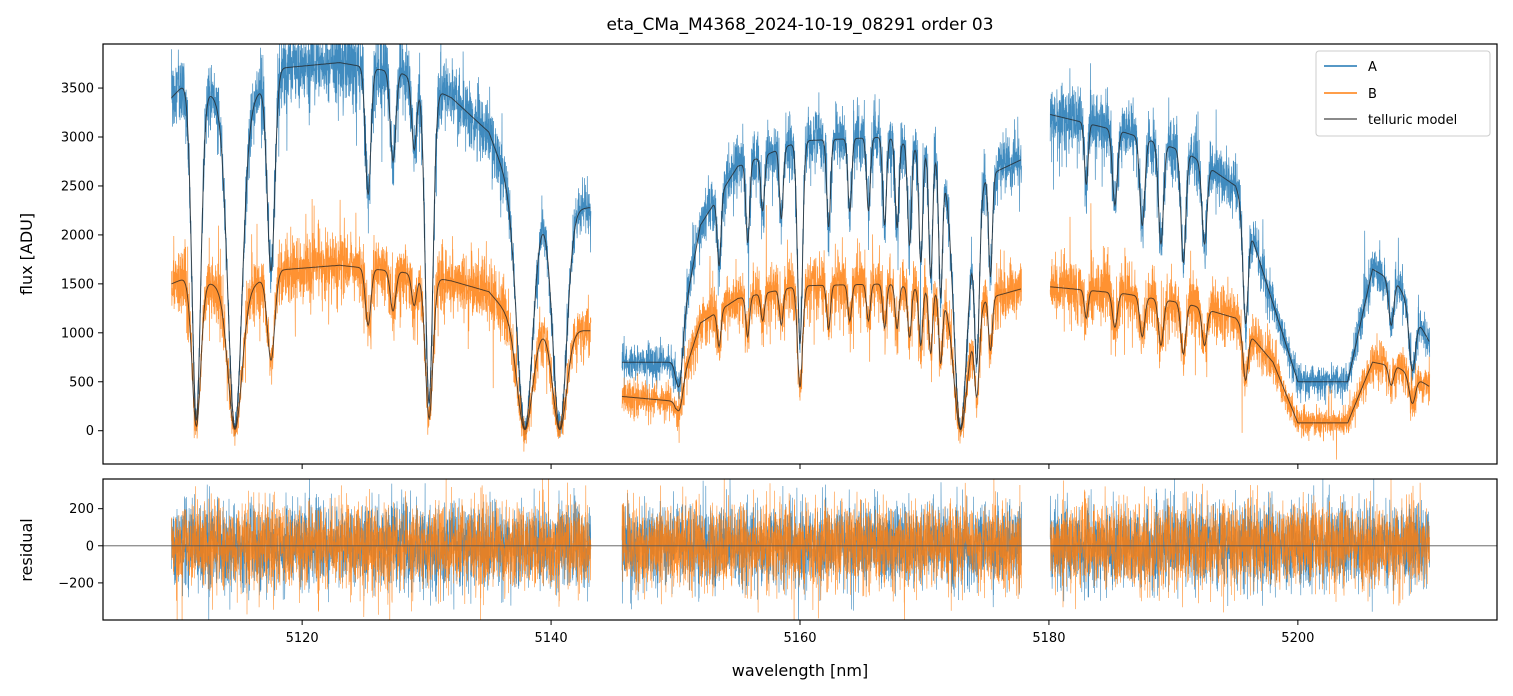  I want to click on chart-title: eta_CMa_M4368_2024-10-19_08291 order 03, so click(799, 25).